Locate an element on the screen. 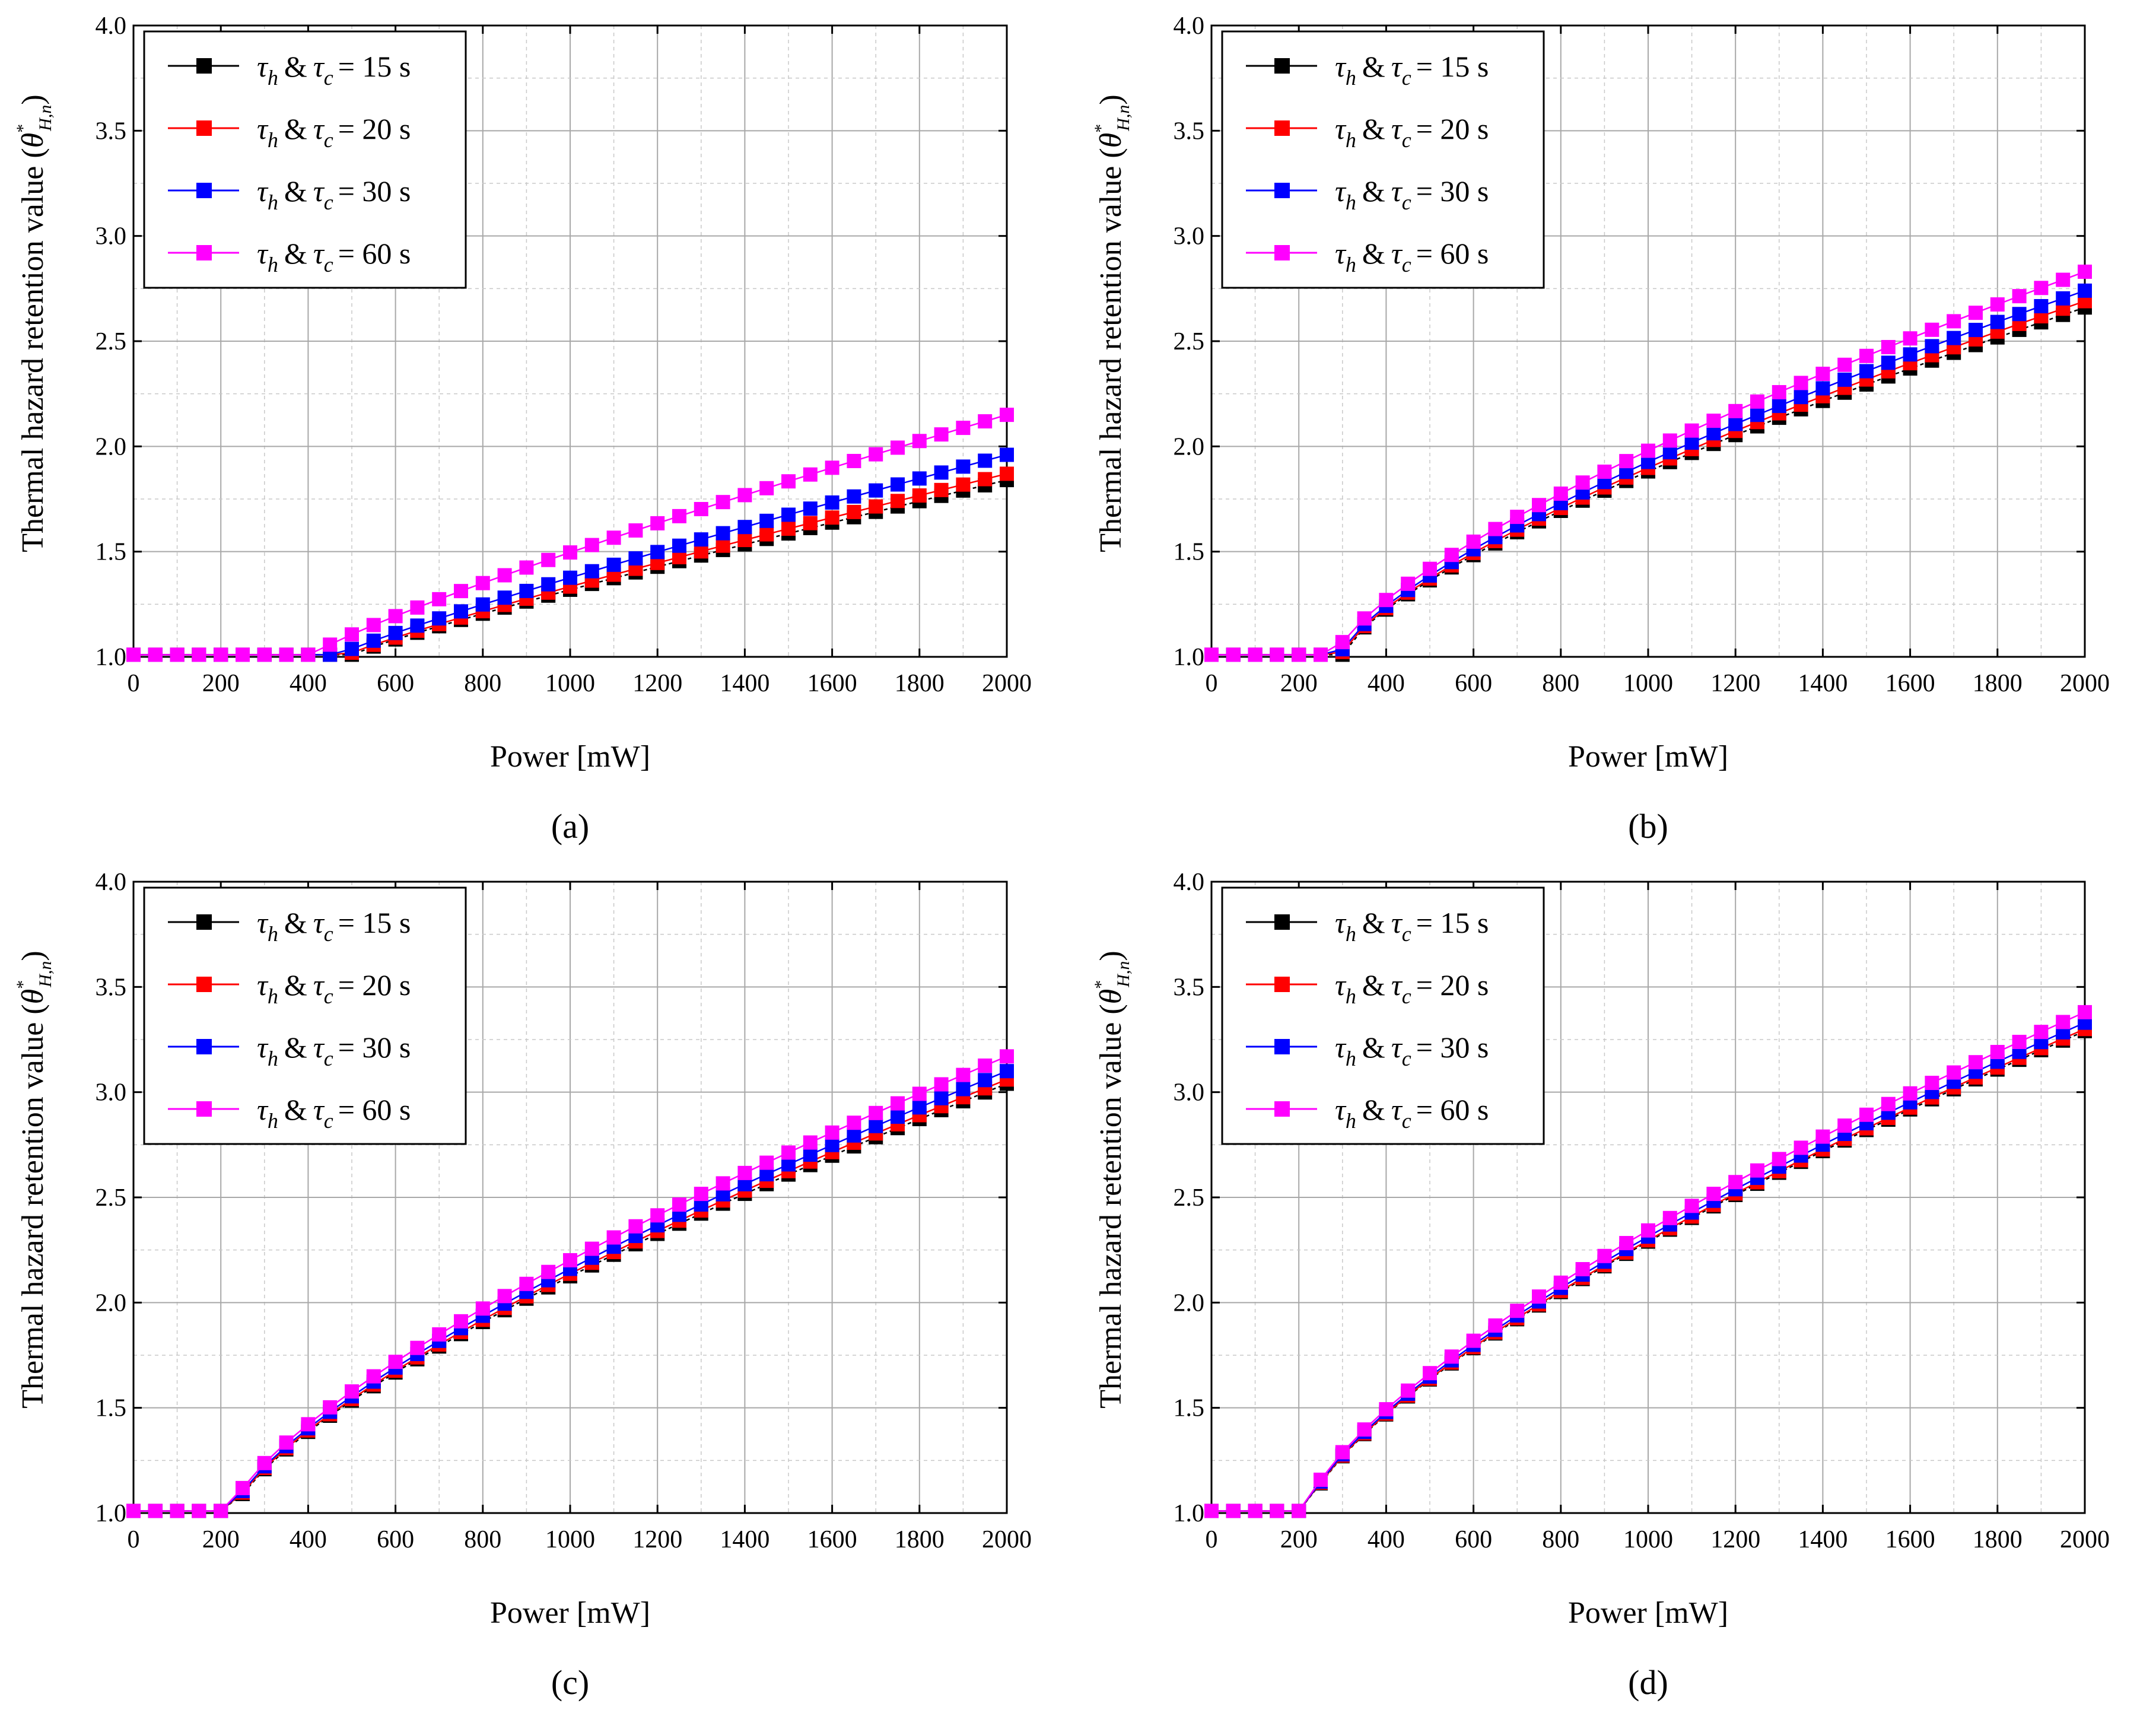 This screenshot has height=1713, width=2156. x-tick-label: 1200 is located at coordinates (1735, 1539).